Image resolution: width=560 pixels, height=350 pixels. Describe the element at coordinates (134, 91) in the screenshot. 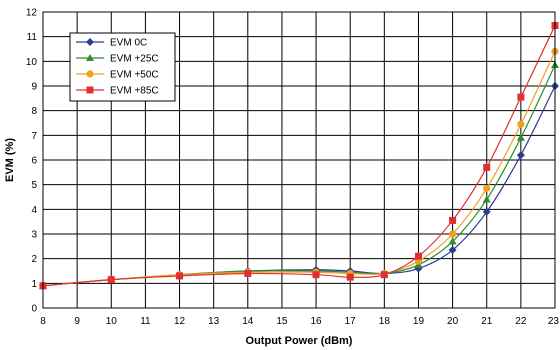

I see `legend-label: EVM +85C` at that location.